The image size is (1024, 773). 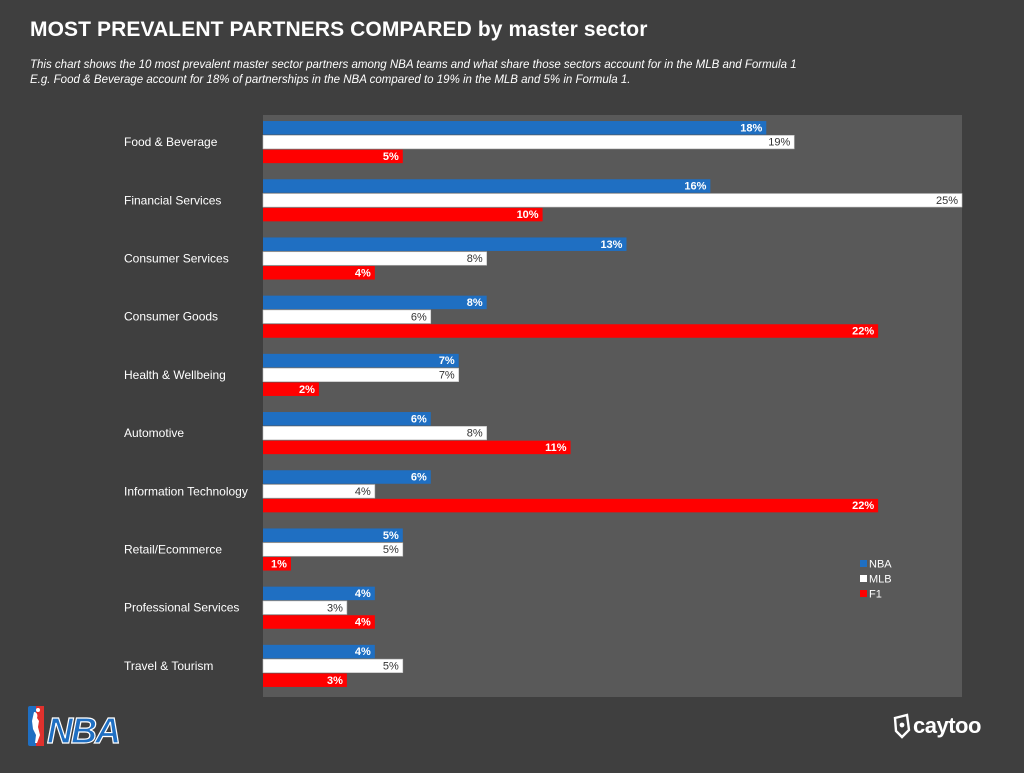 What do you see at coordinates (419, 317) in the screenshot?
I see `data-label-mlb: 6%` at bounding box center [419, 317].